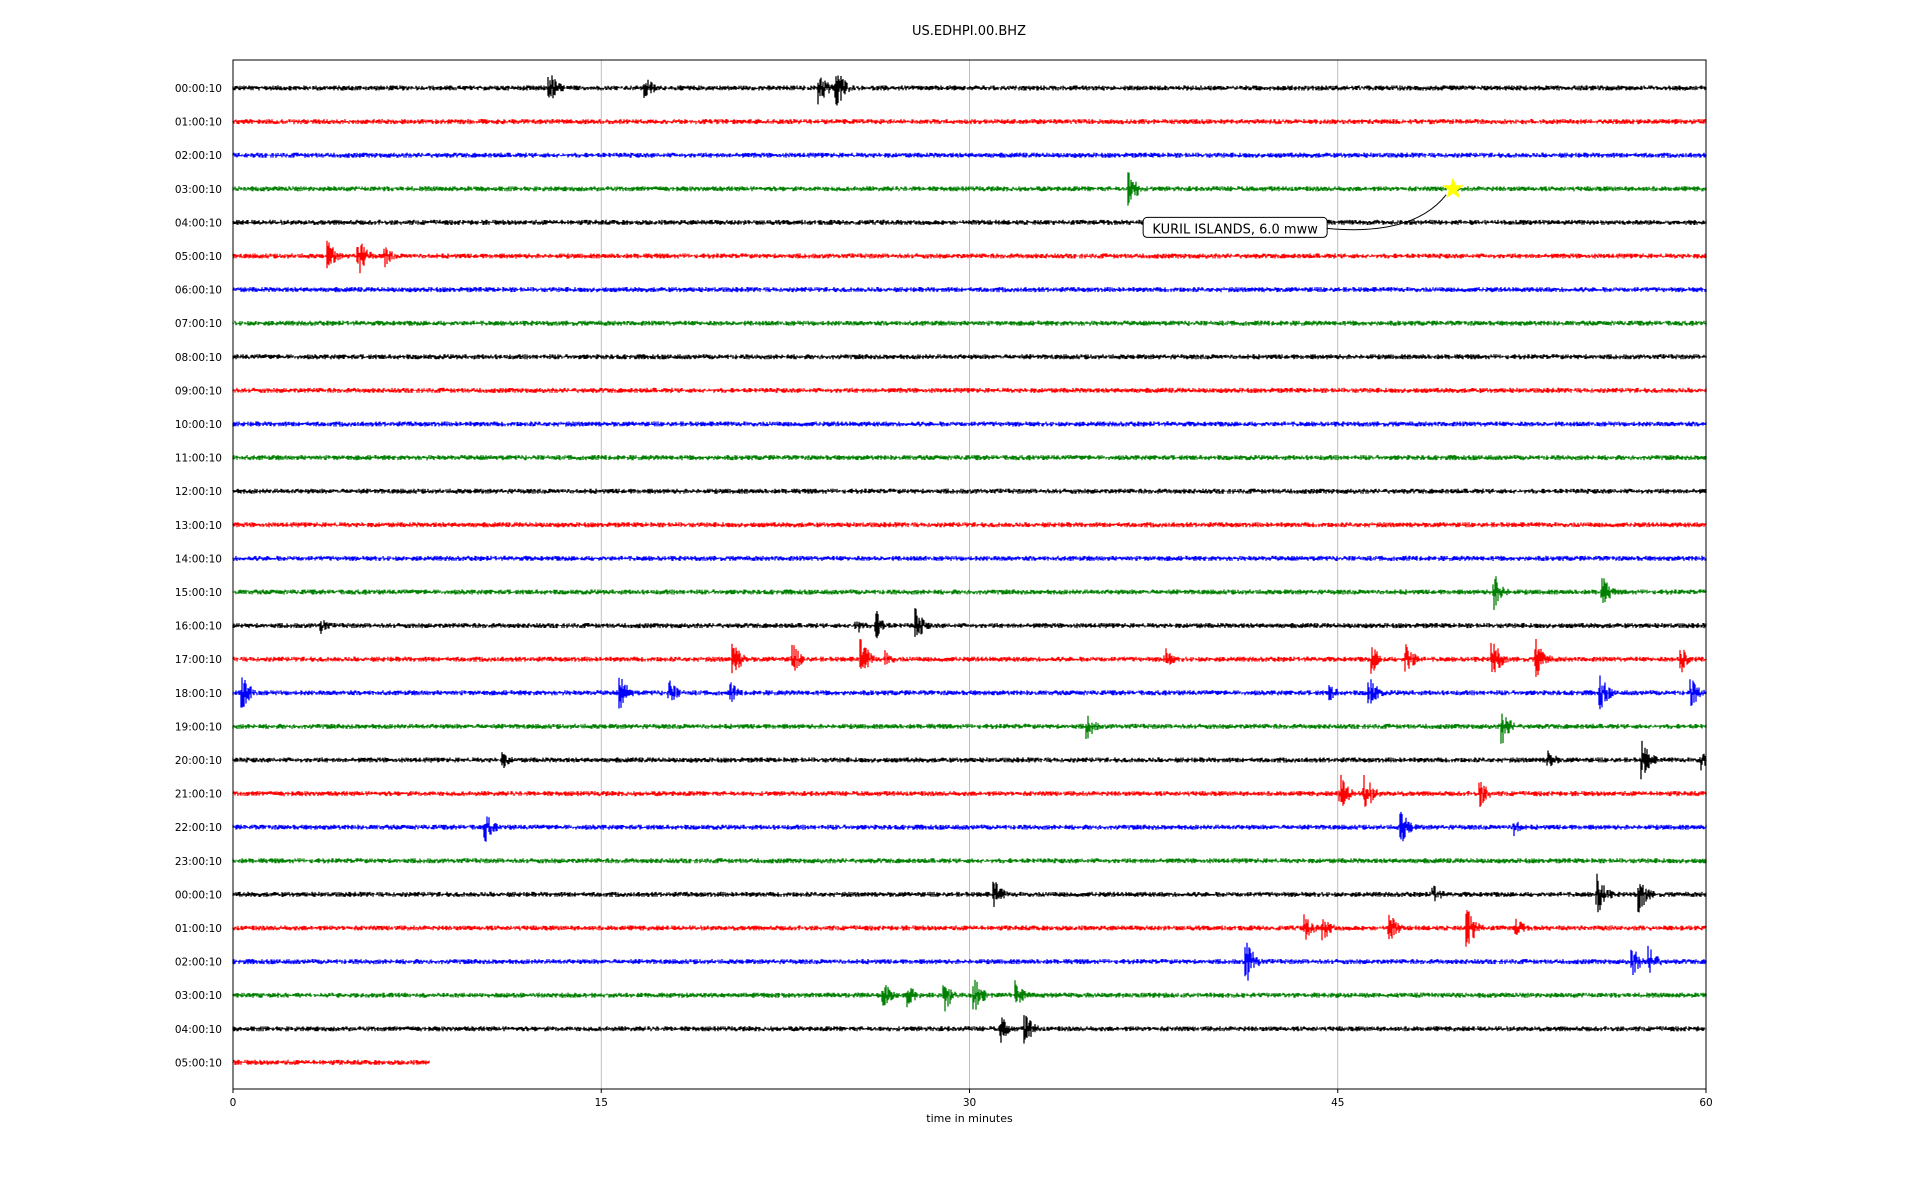 This screenshot has height=1200, width=1920. I want to click on row-label-4: 04:00:10, so click(198, 223).